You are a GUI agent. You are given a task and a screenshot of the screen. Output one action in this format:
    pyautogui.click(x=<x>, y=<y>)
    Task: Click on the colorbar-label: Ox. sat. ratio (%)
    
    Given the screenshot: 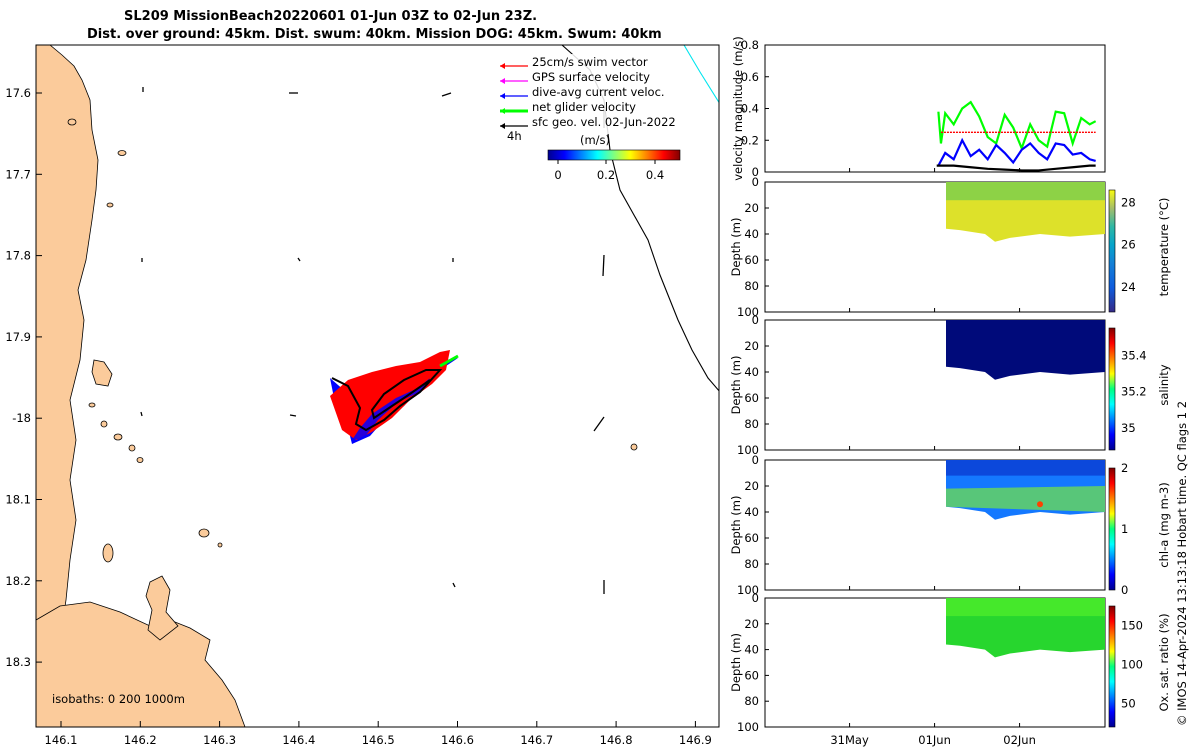 What is the action you would take?
    pyautogui.click(x=1164, y=662)
    